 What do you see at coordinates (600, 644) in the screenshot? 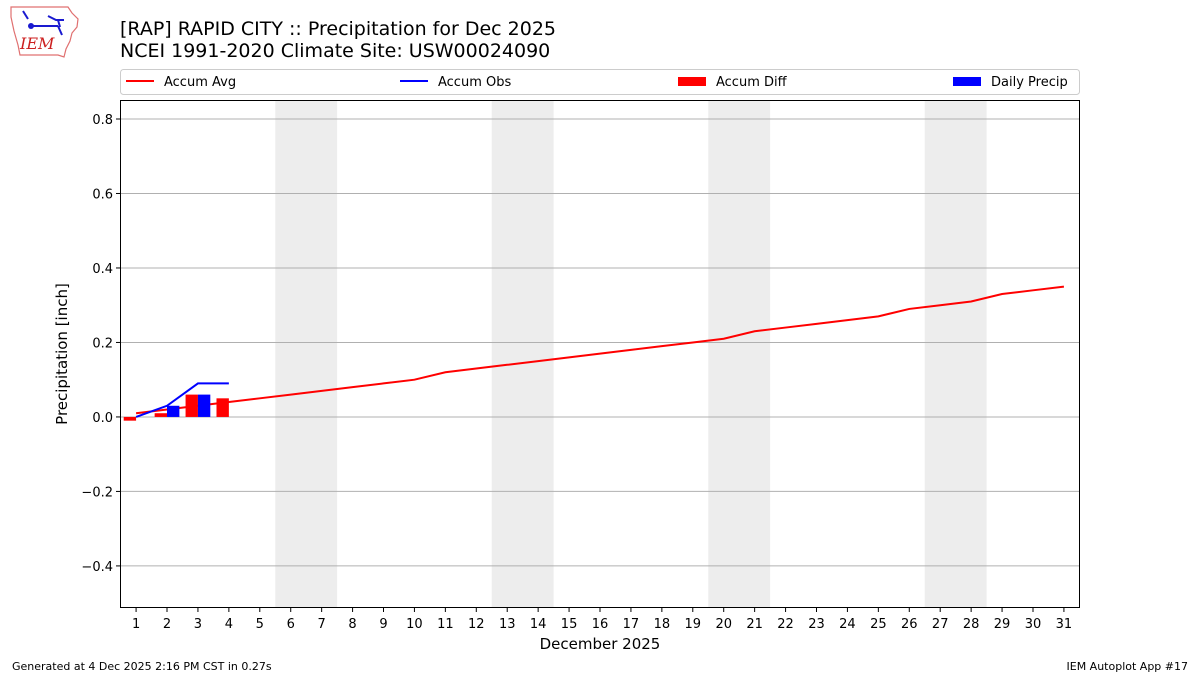
I see `x-axis-label: December 2025` at bounding box center [600, 644].